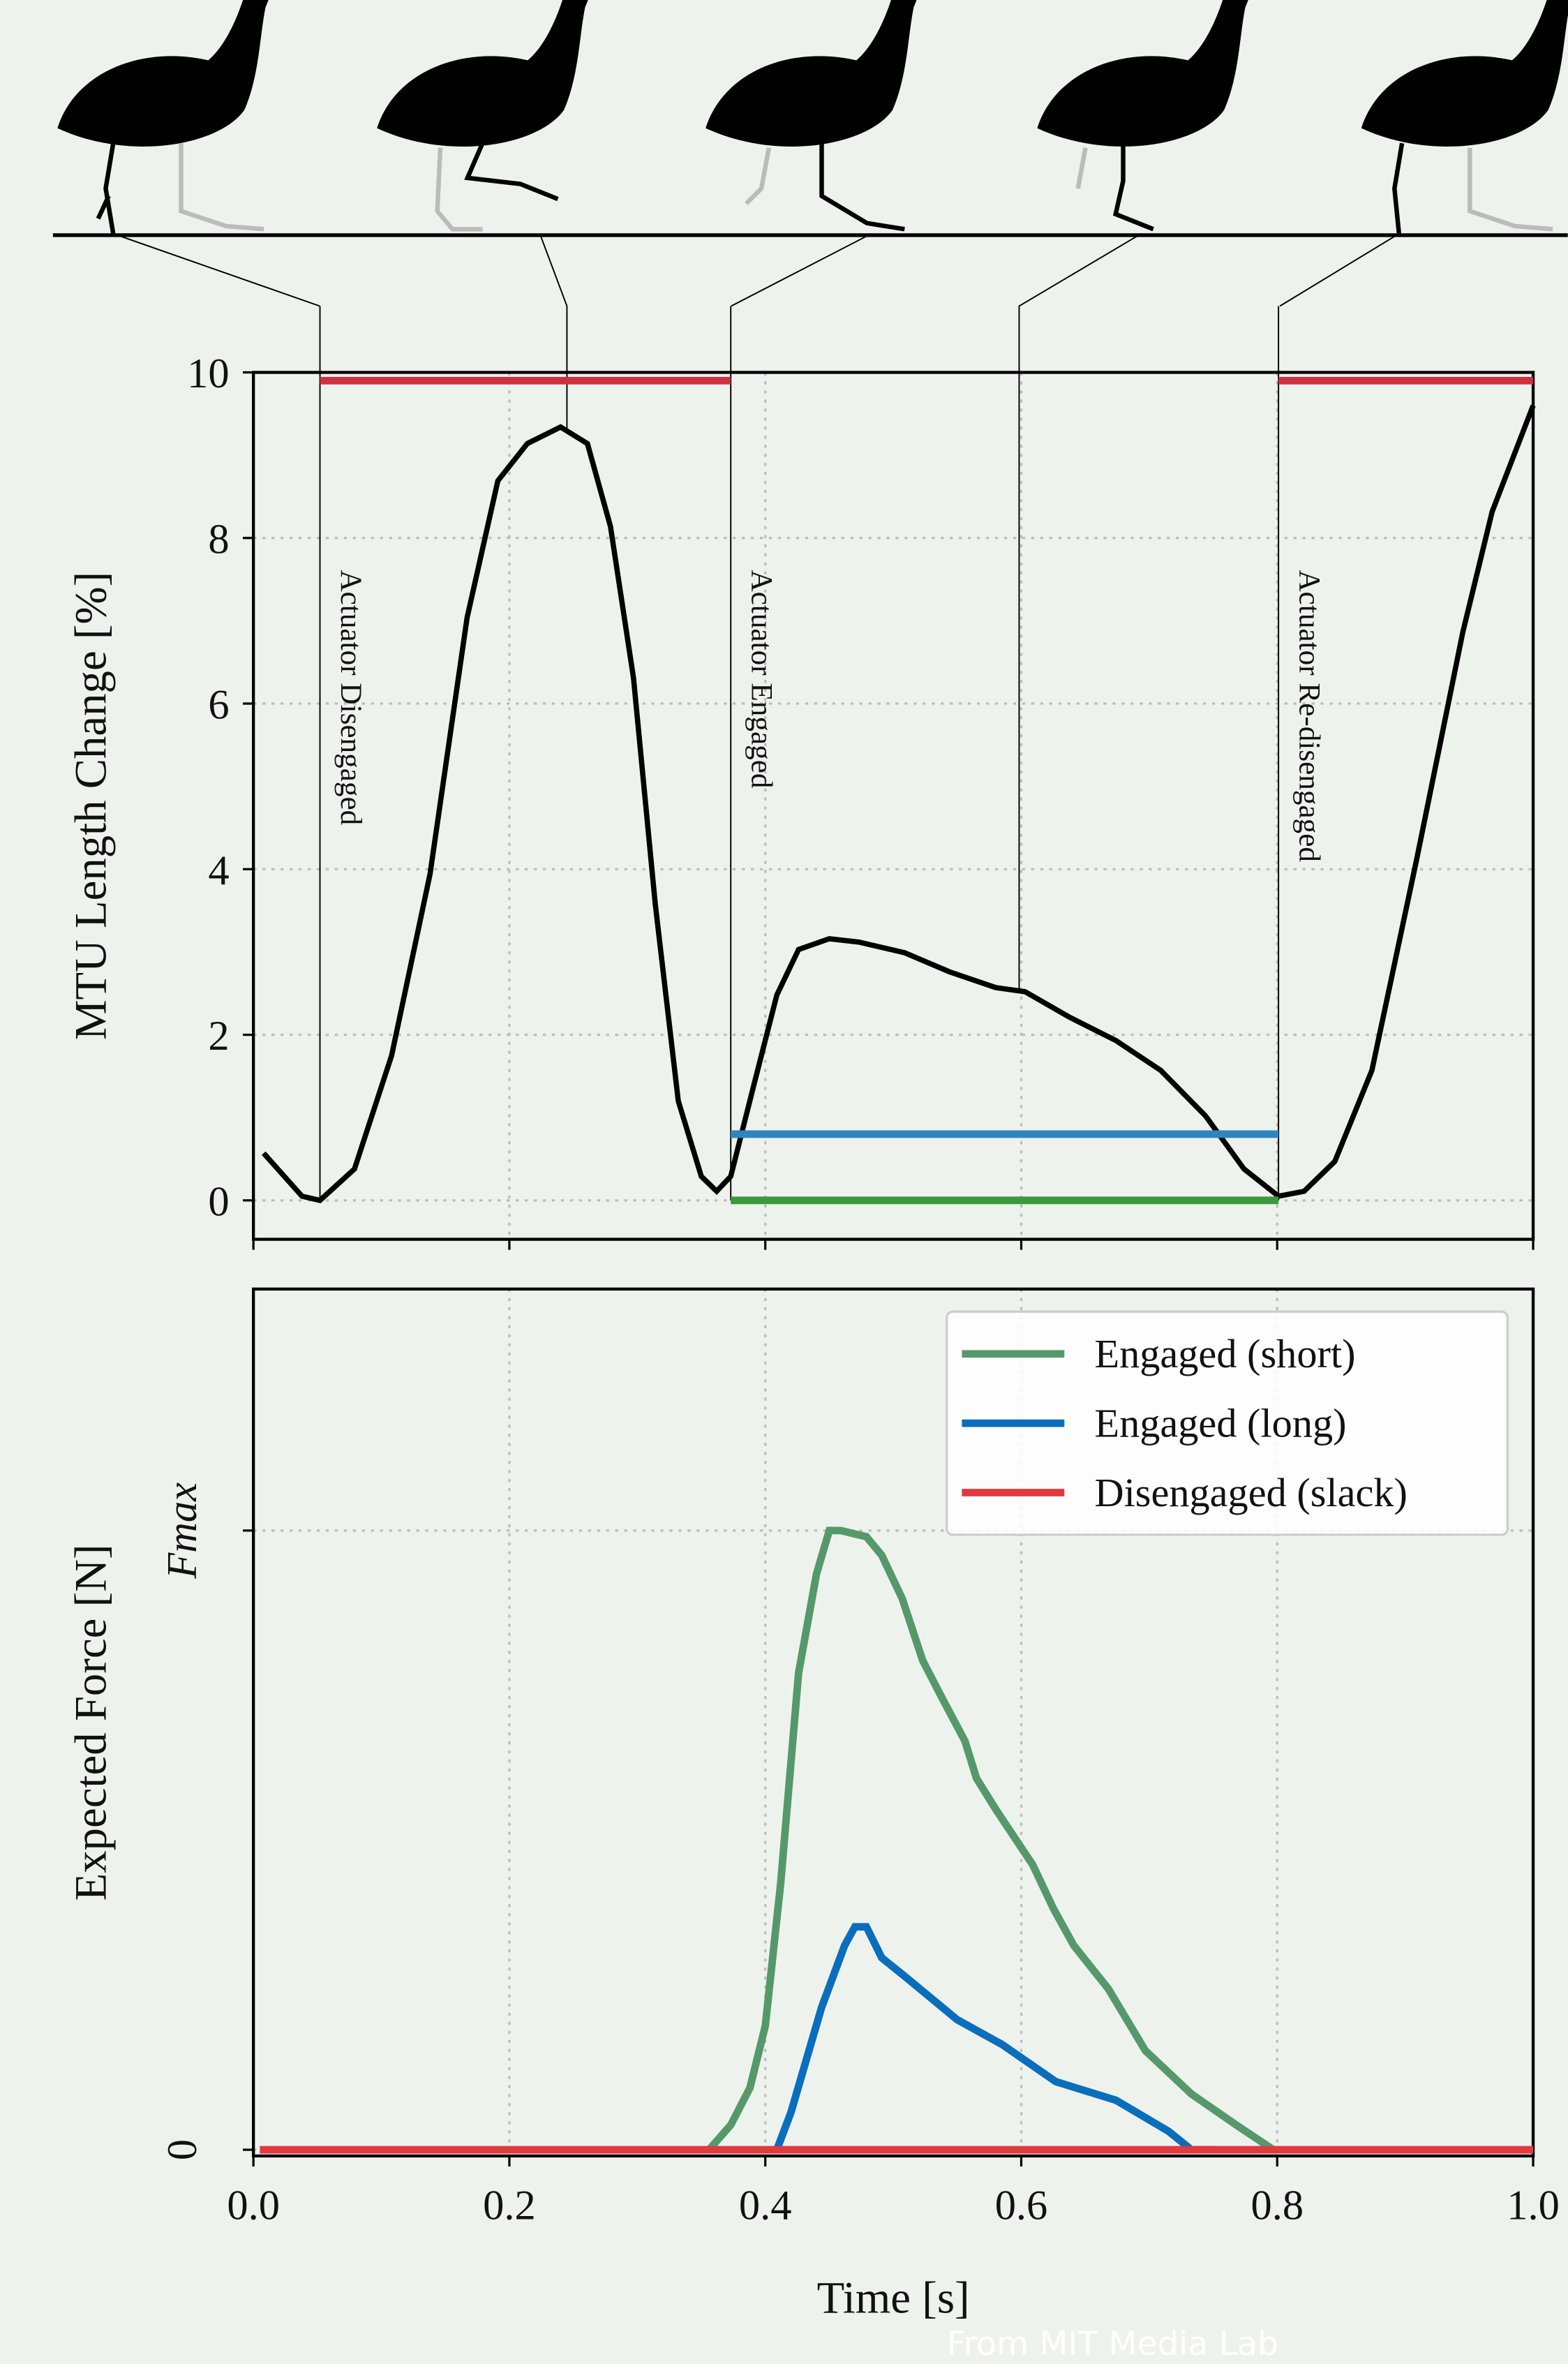  I want to click on legend-label: Engaged (long), so click(1220, 1423).